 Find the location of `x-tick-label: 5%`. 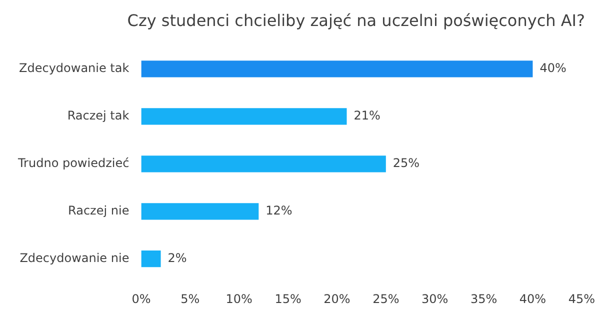

x-tick-label: 5% is located at coordinates (190, 299).